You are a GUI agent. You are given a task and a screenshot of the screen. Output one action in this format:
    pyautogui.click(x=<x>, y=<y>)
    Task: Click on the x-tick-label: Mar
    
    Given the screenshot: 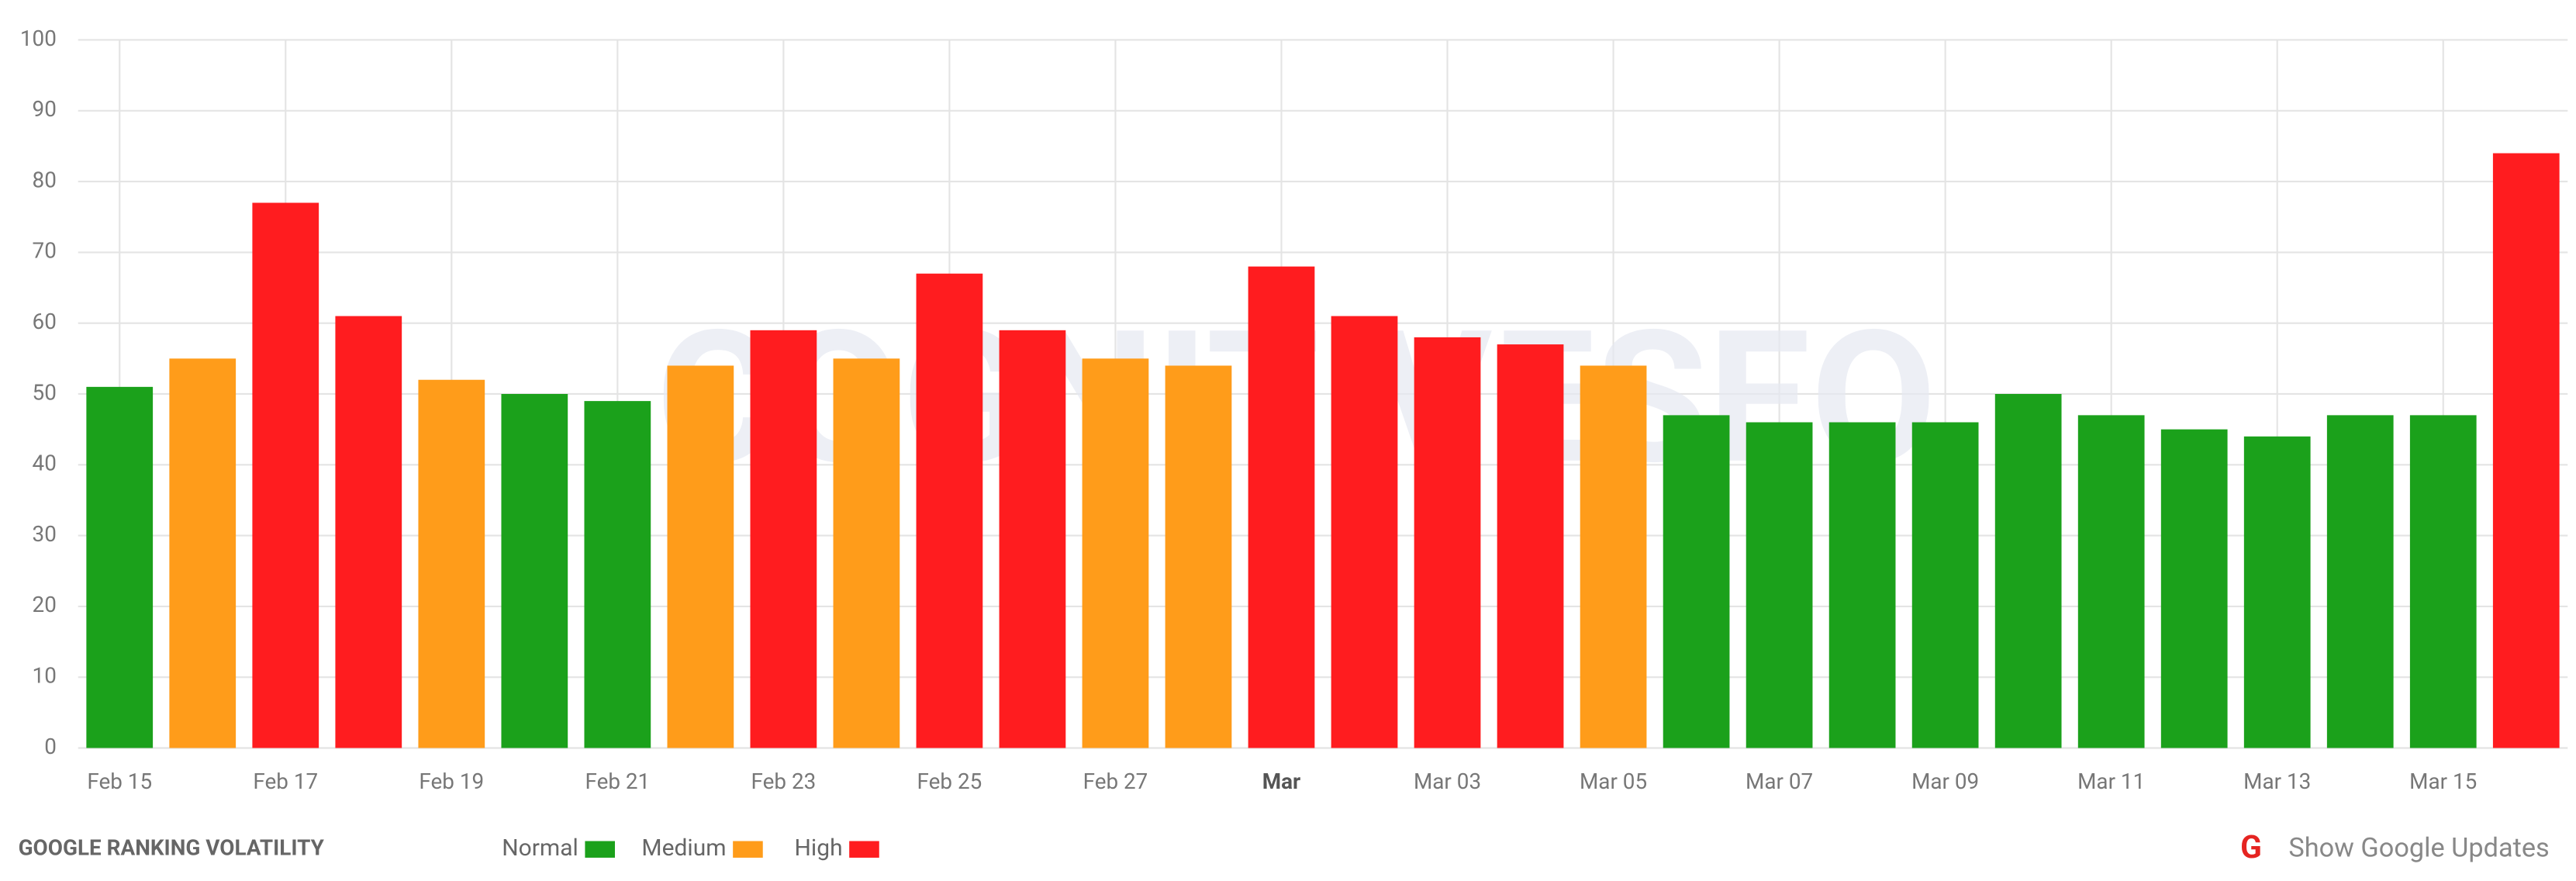 What is the action you would take?
    pyautogui.click(x=1281, y=781)
    